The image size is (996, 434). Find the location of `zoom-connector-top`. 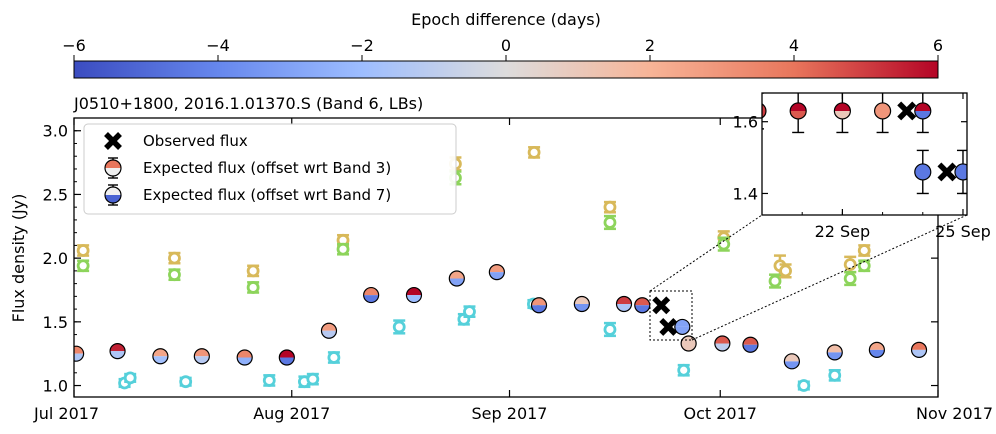

zoom-connector-top is located at coordinates (706, 253).